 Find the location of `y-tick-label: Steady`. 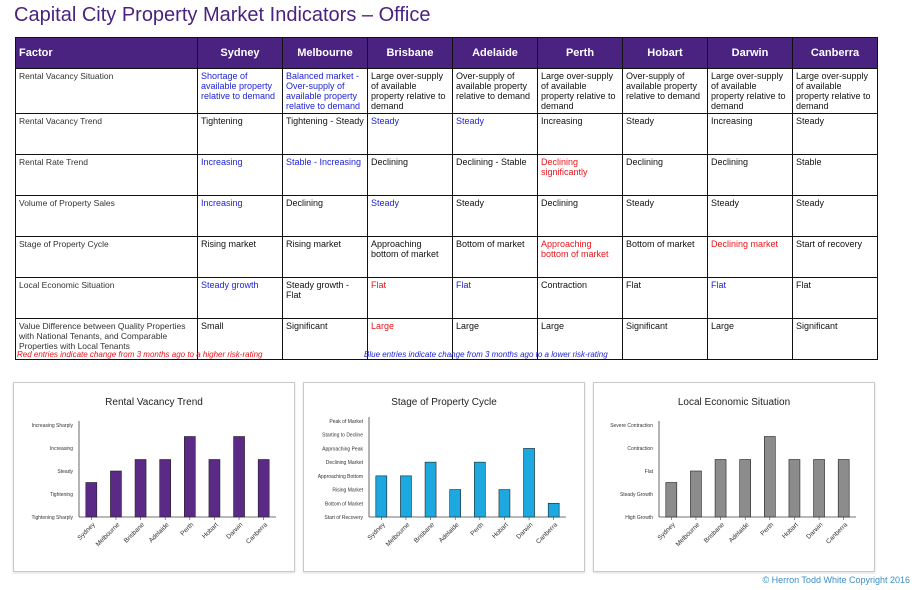

y-tick-label: Steady is located at coordinates (65, 472).